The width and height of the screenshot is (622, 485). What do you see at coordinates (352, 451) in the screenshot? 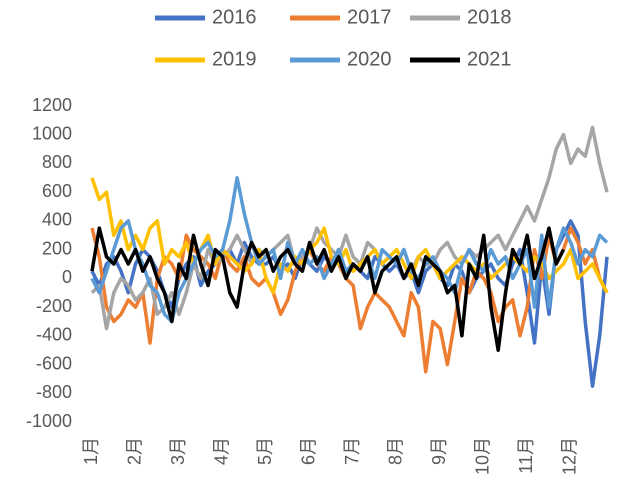
I see `x-tick-label: 7月` at bounding box center [352, 451].